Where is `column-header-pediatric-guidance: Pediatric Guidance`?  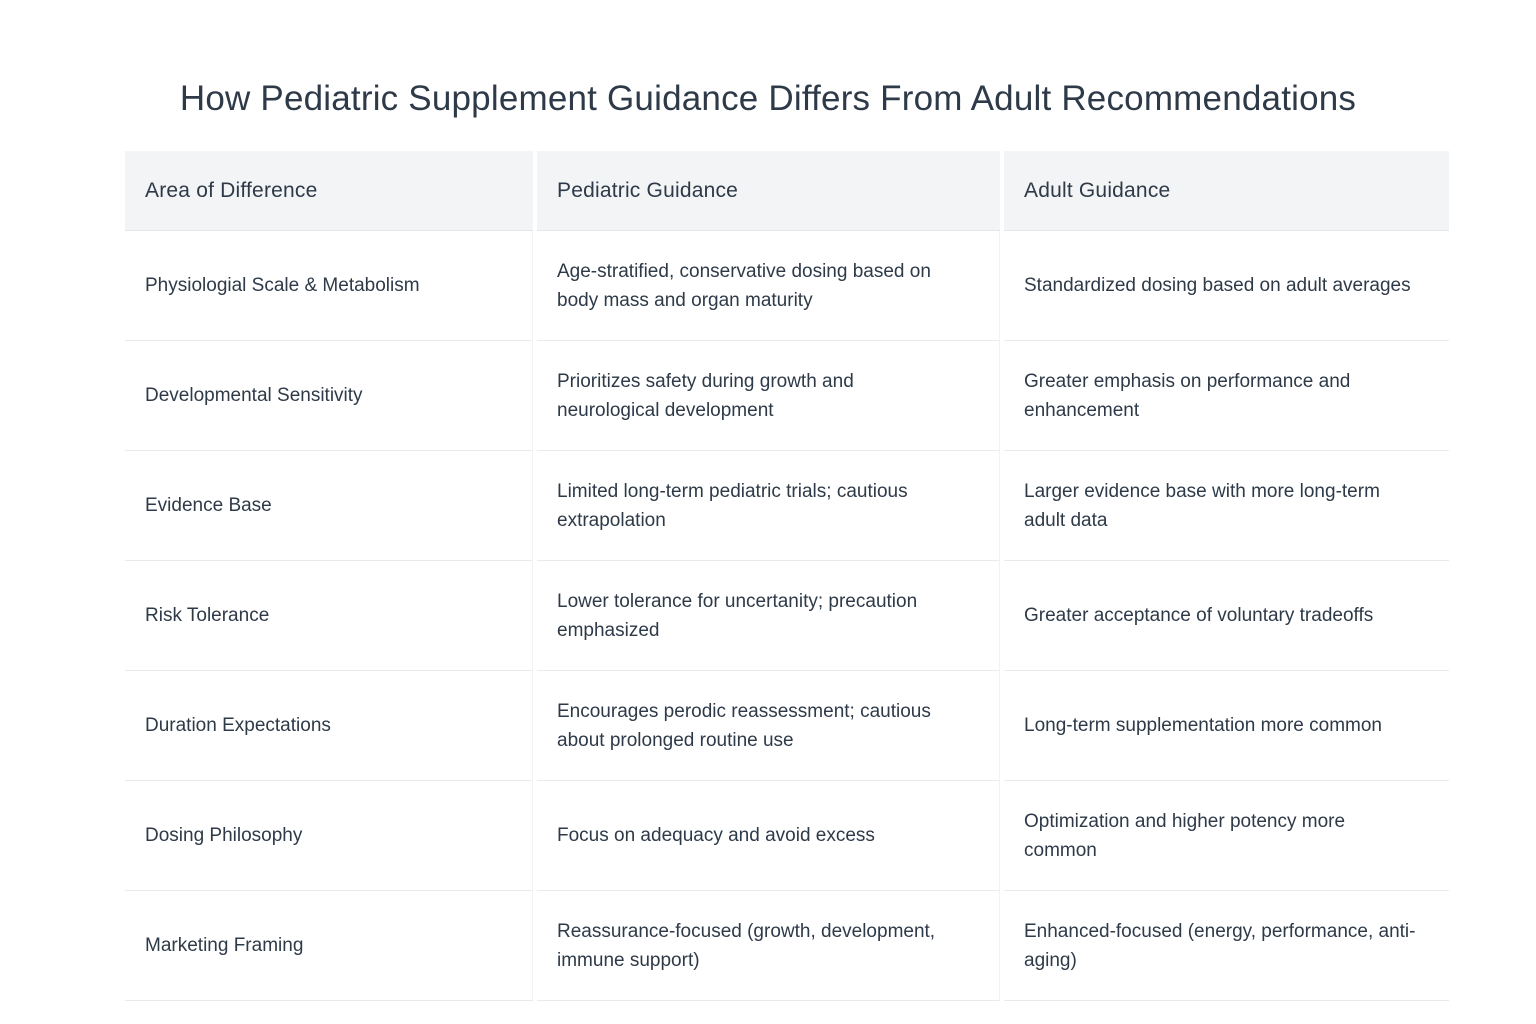 column-header-pediatric-guidance: Pediatric Guidance is located at coordinates (768, 191).